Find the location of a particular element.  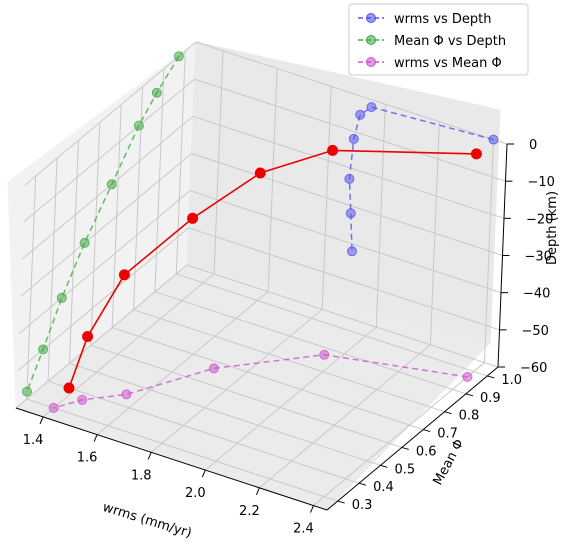

x-tick-label: 2.0 is located at coordinates (195, 493).